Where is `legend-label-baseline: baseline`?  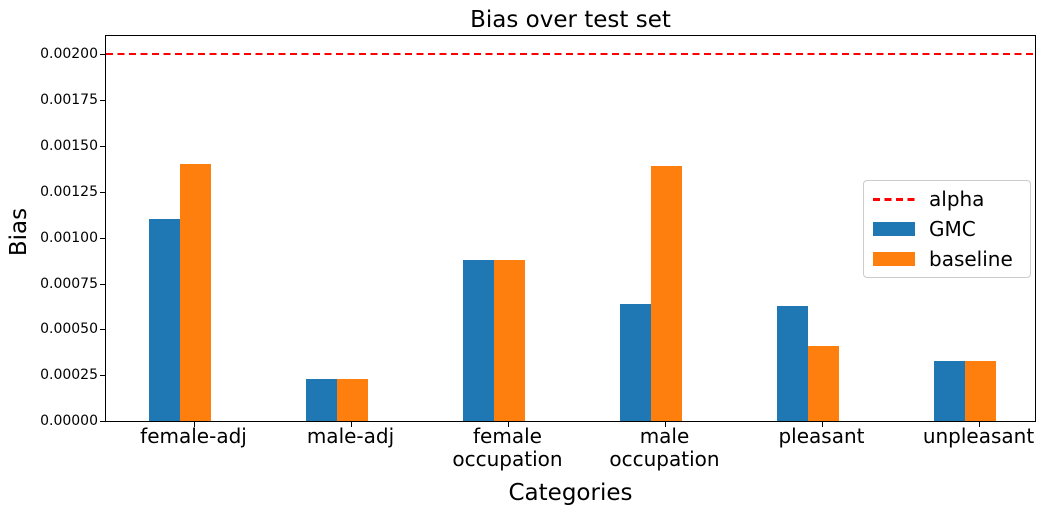 legend-label-baseline: baseline is located at coordinates (971, 259).